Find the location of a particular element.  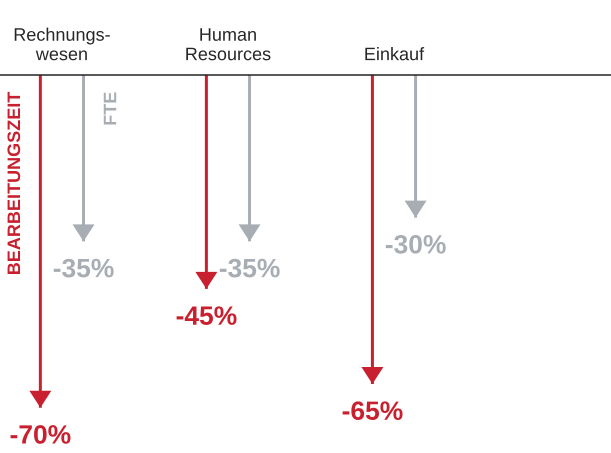

x-tick-label: Human Resources is located at coordinates (228, 44).